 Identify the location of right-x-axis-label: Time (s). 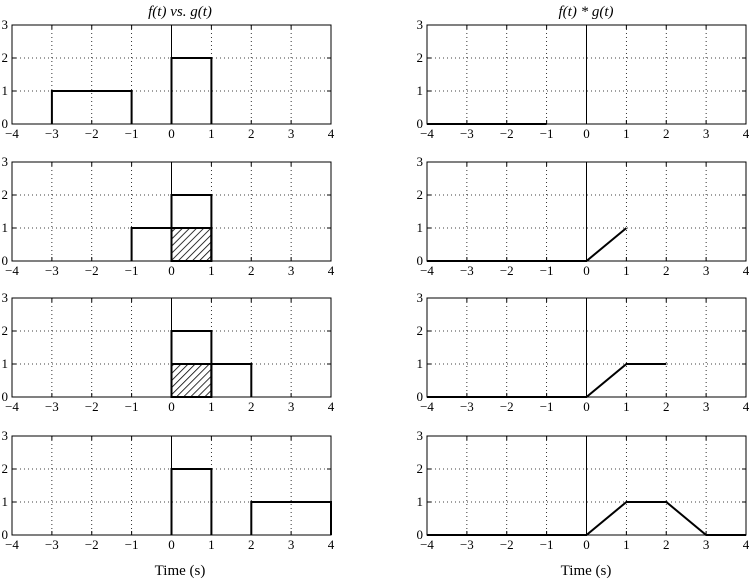
(586, 571).